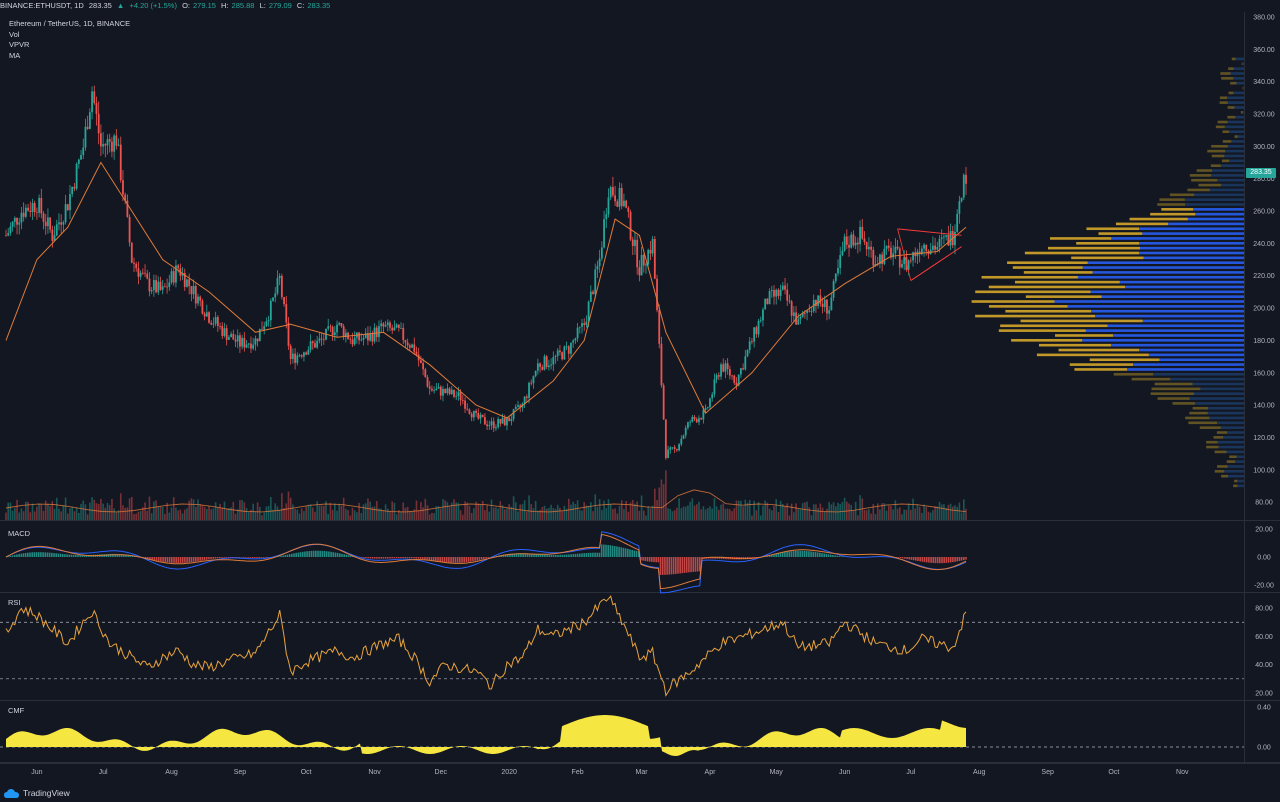 This screenshot has width=1280, height=802. I want to click on legend-item-vpvr: VPVR, so click(19, 44).